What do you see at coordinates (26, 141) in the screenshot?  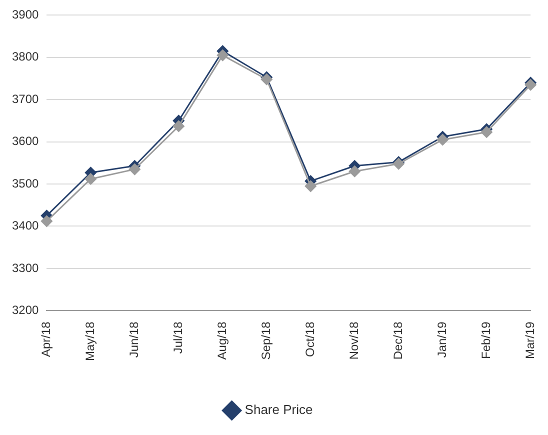 I see `y-tick-label: 3600` at bounding box center [26, 141].